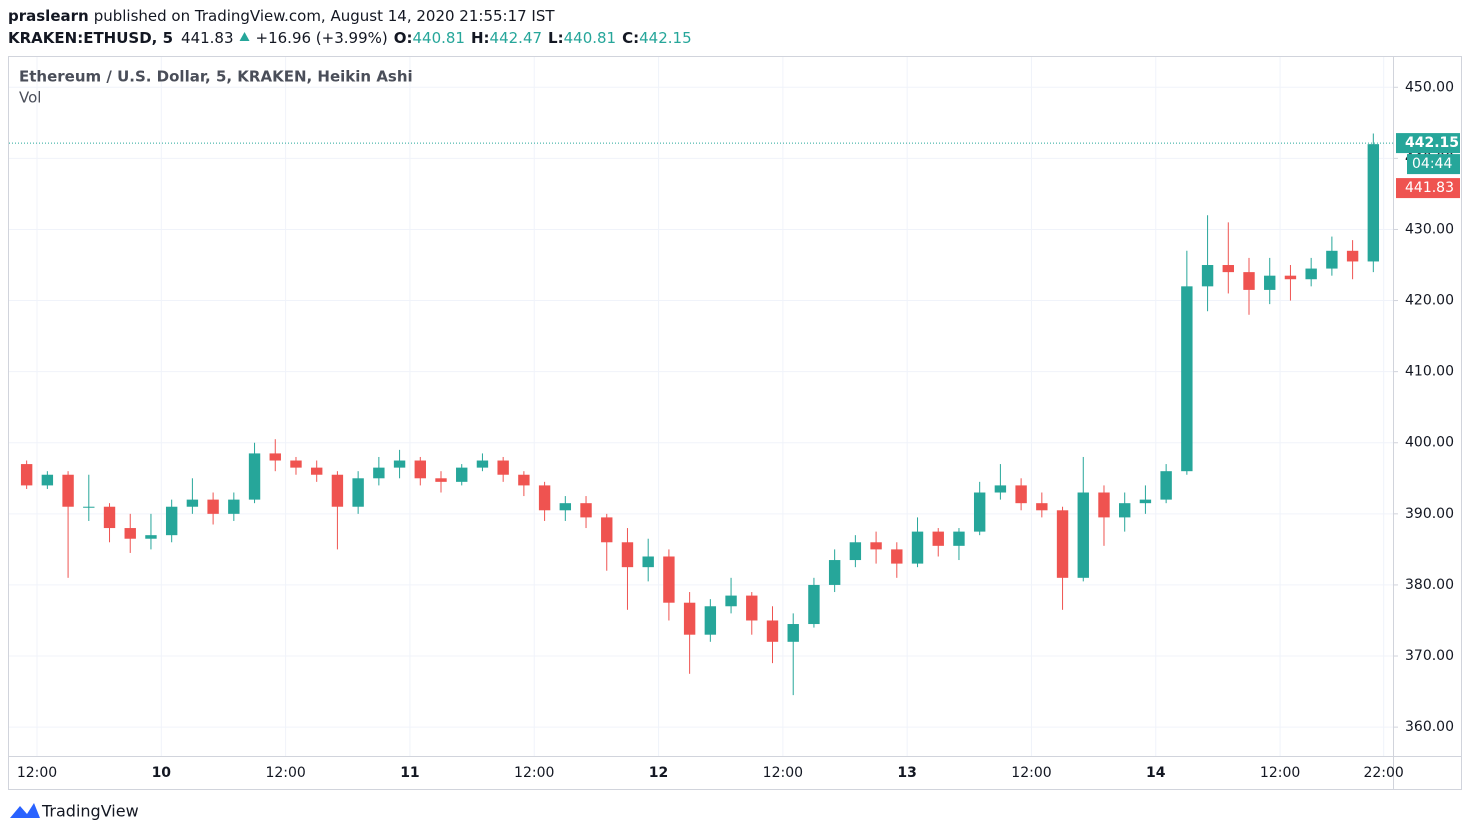 This screenshot has height=840, width=1470. Describe the element at coordinates (1429, 514) in the screenshot. I see `y-tick-label: 390.00` at that location.